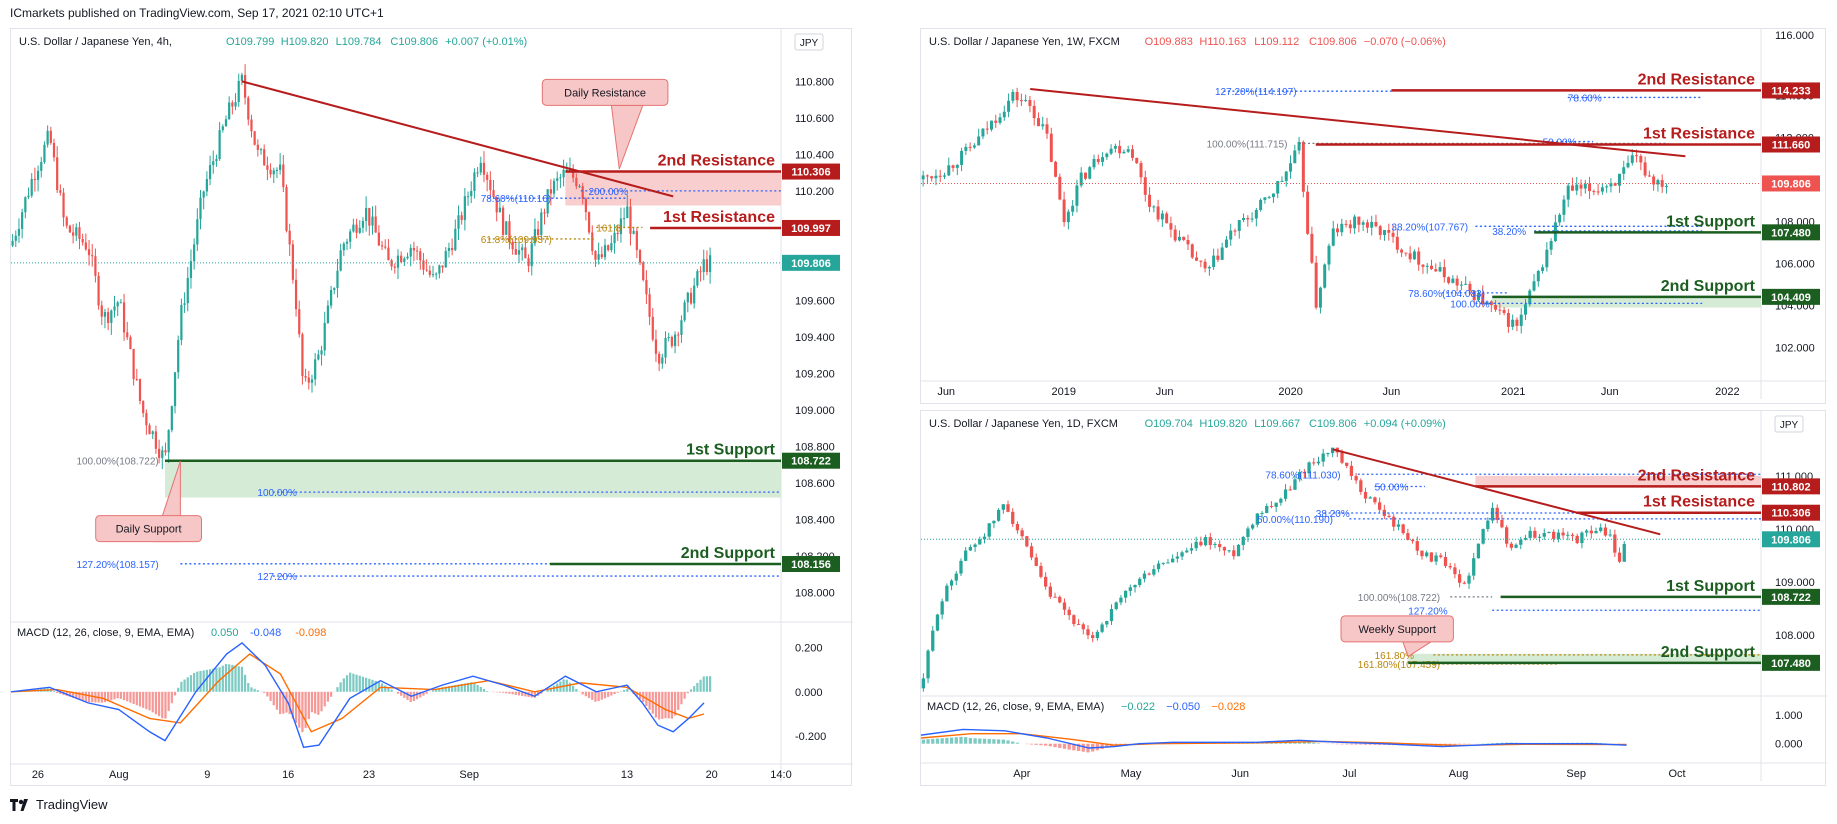  I want to click on macd-value: 0.050, so click(225, 633).